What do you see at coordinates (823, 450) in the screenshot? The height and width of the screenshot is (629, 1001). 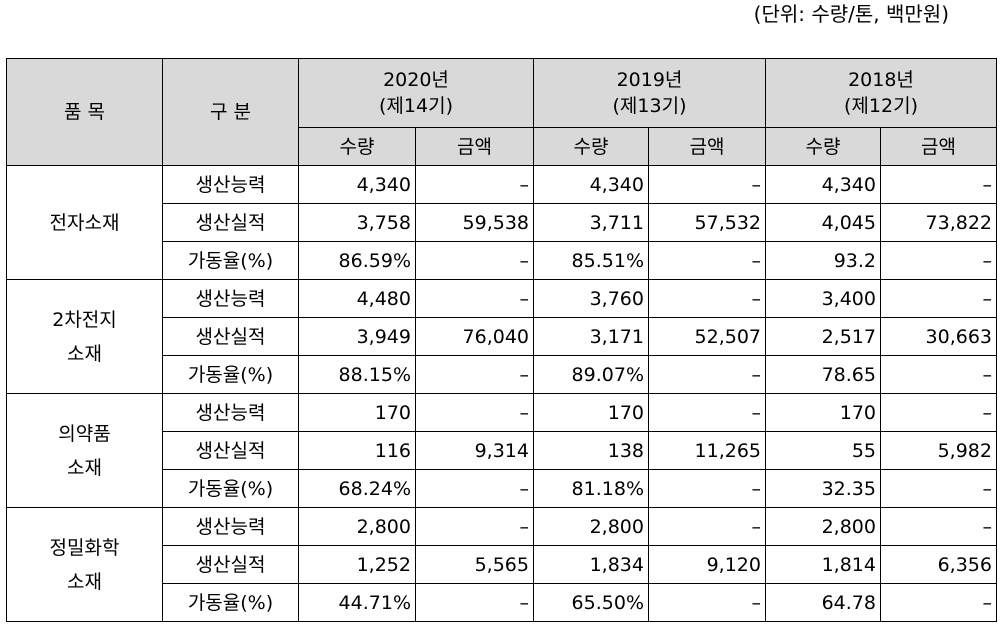 I see `cell: 55` at bounding box center [823, 450].